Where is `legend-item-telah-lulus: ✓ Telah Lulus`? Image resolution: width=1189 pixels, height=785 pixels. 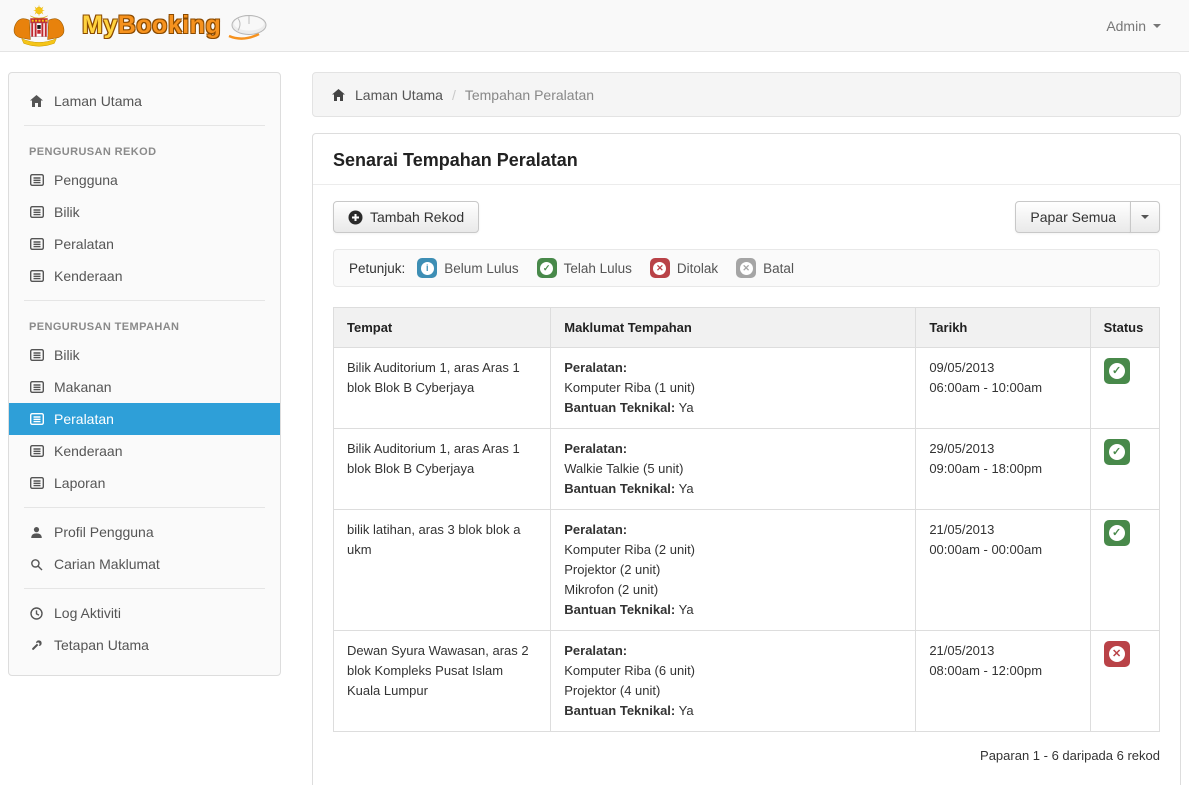
legend-item-telah-lulus: ✓ Telah Lulus is located at coordinates (584, 268).